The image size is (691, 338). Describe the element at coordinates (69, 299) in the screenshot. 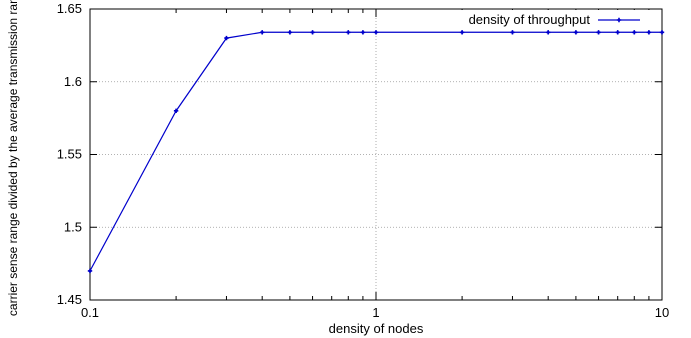

I see `y-tick-label: 1.45` at that location.